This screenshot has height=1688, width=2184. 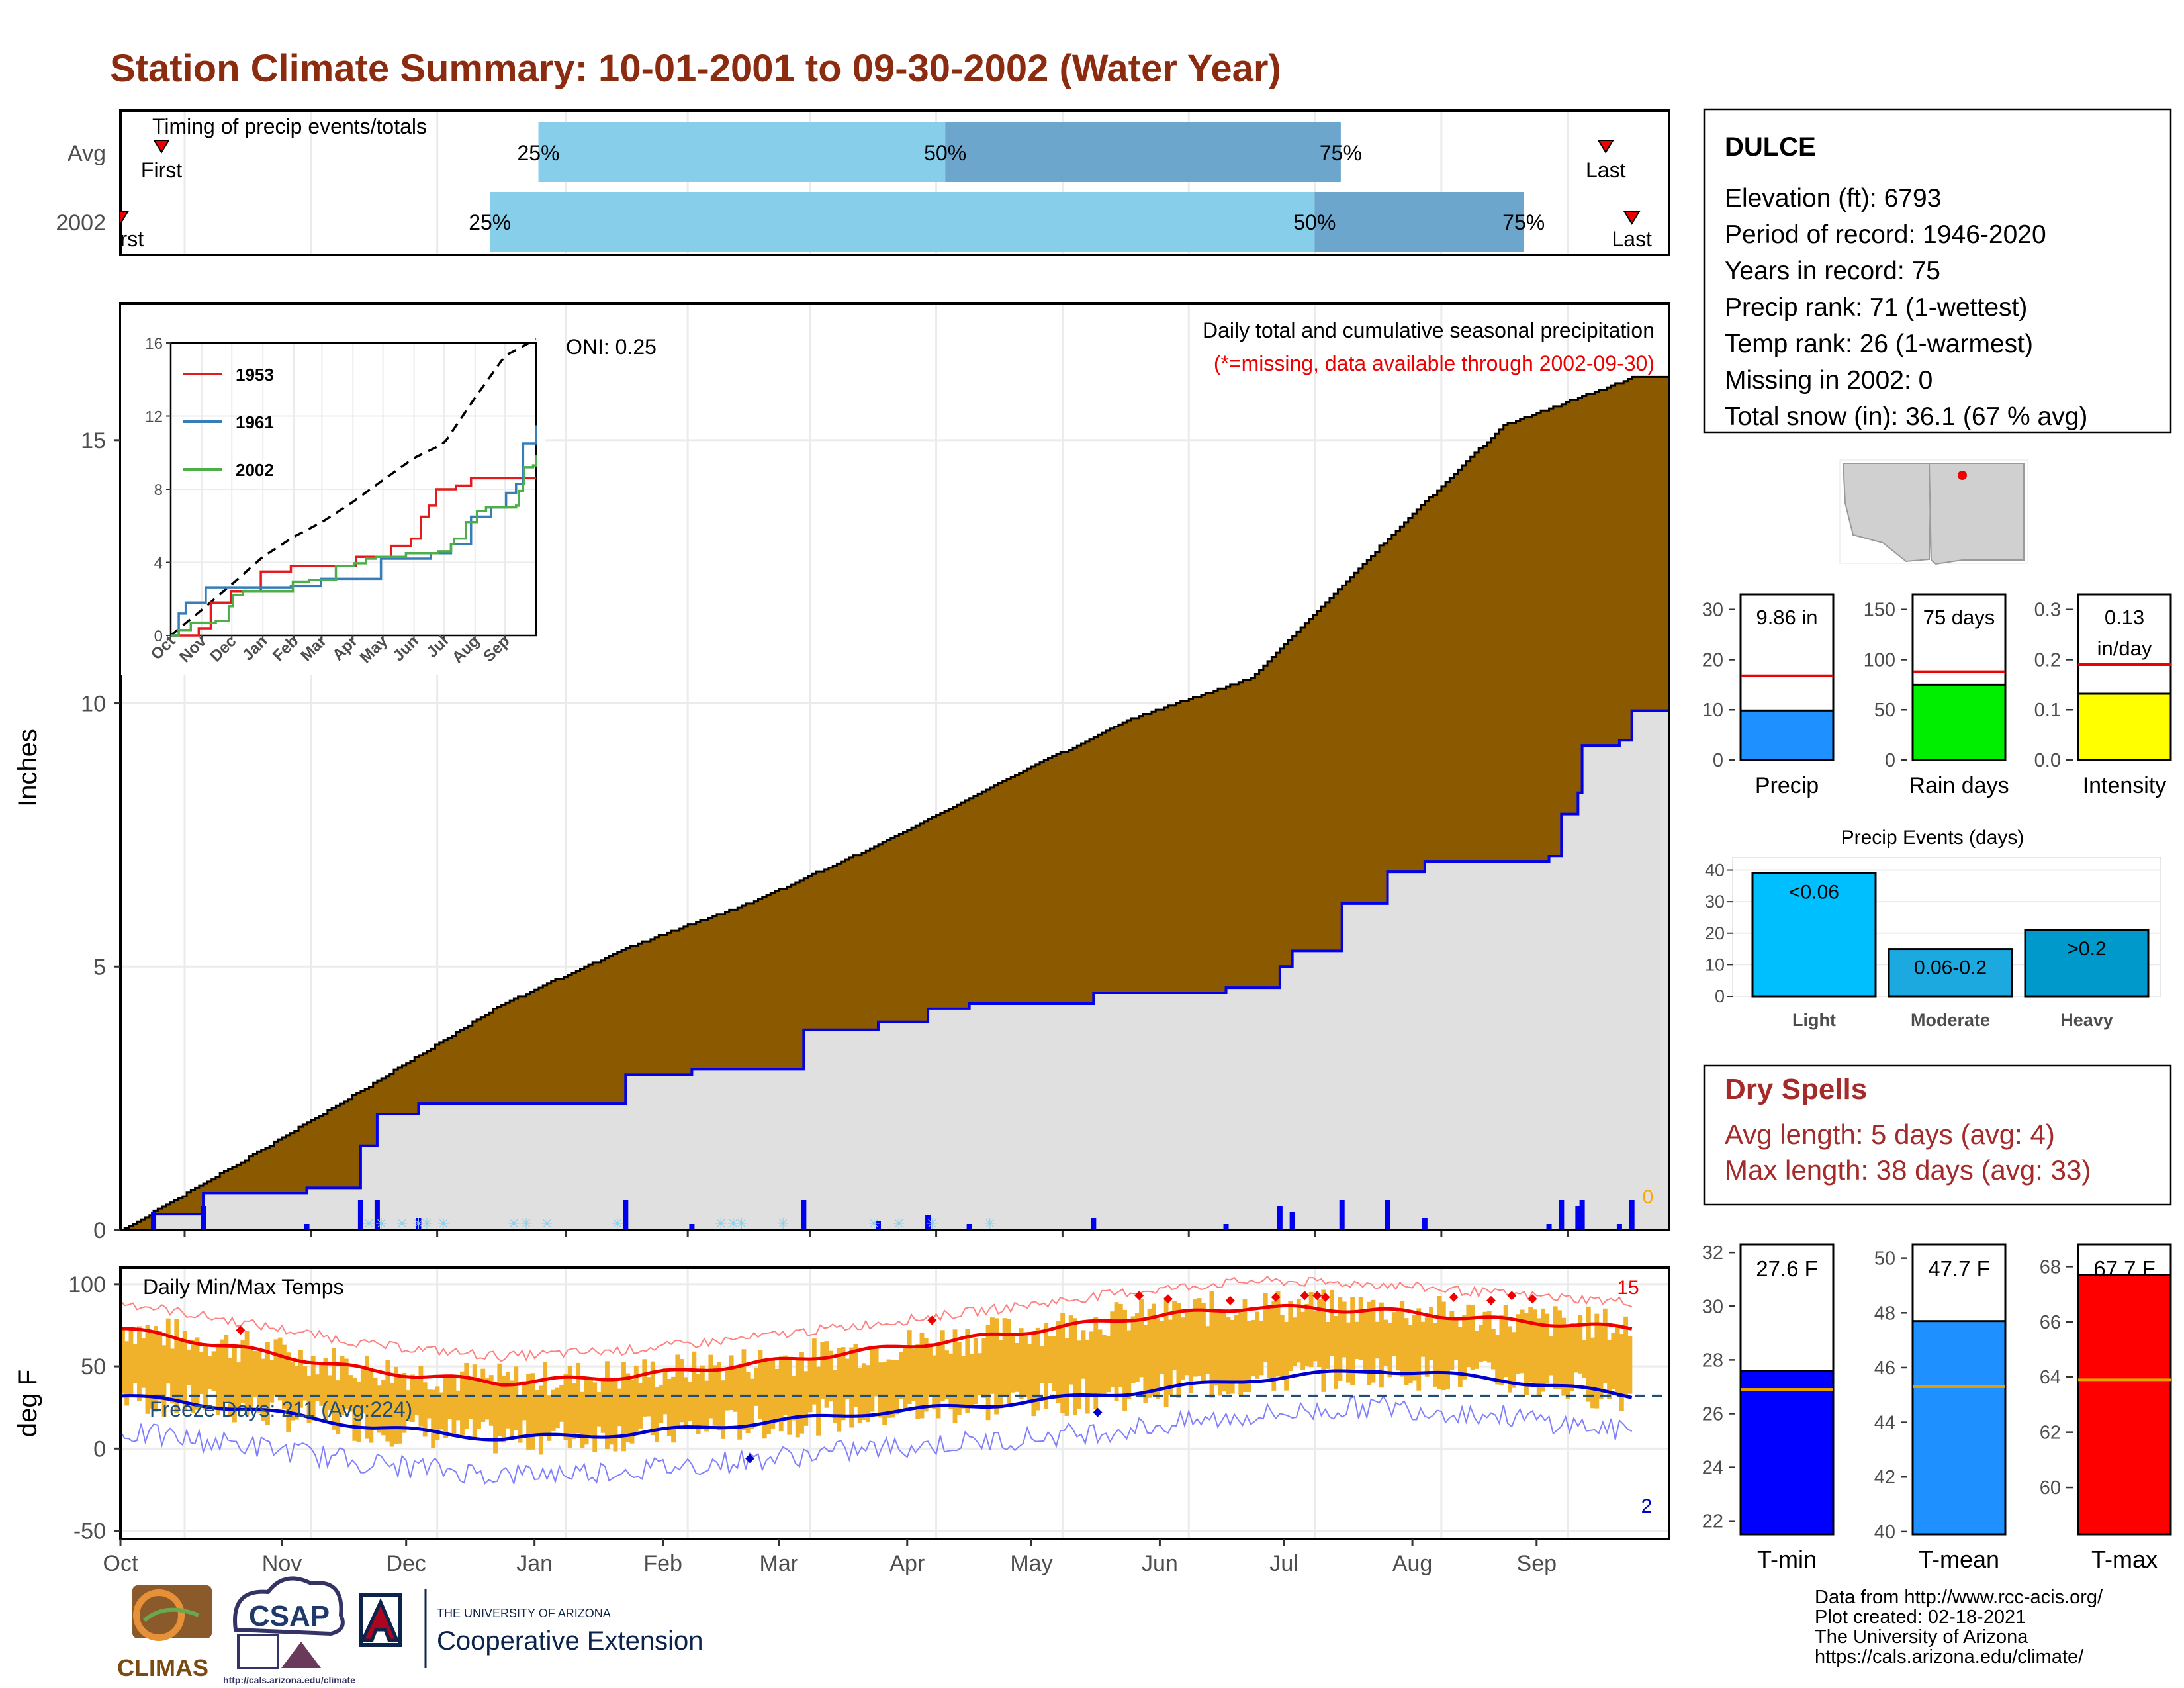 What do you see at coordinates (490, 222) in the screenshot?
I see `timing-2002-p25: 25%` at bounding box center [490, 222].